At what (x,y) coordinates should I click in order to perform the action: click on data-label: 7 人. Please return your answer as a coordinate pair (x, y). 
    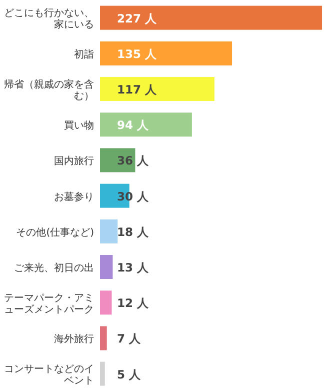
    Looking at the image, I should click on (129, 339).